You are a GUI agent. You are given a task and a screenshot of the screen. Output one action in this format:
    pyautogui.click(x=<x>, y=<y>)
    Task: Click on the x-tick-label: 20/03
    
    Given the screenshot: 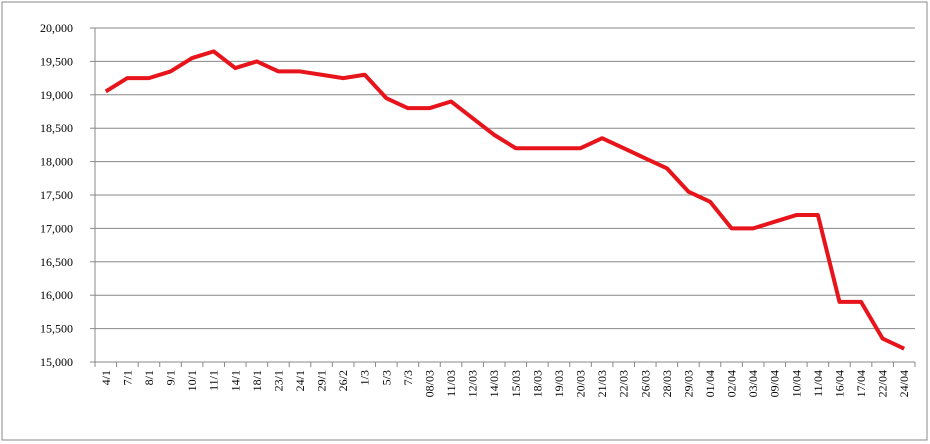 What is the action you would take?
    pyautogui.click(x=581, y=383)
    